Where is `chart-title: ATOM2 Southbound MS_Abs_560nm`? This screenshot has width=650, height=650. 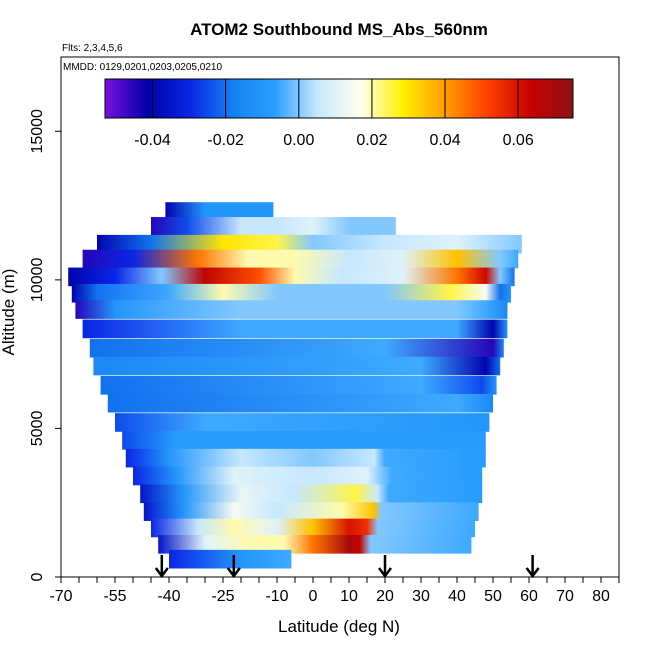 chart-title: ATOM2 Southbound MS_Abs_560nm is located at coordinates (339, 29).